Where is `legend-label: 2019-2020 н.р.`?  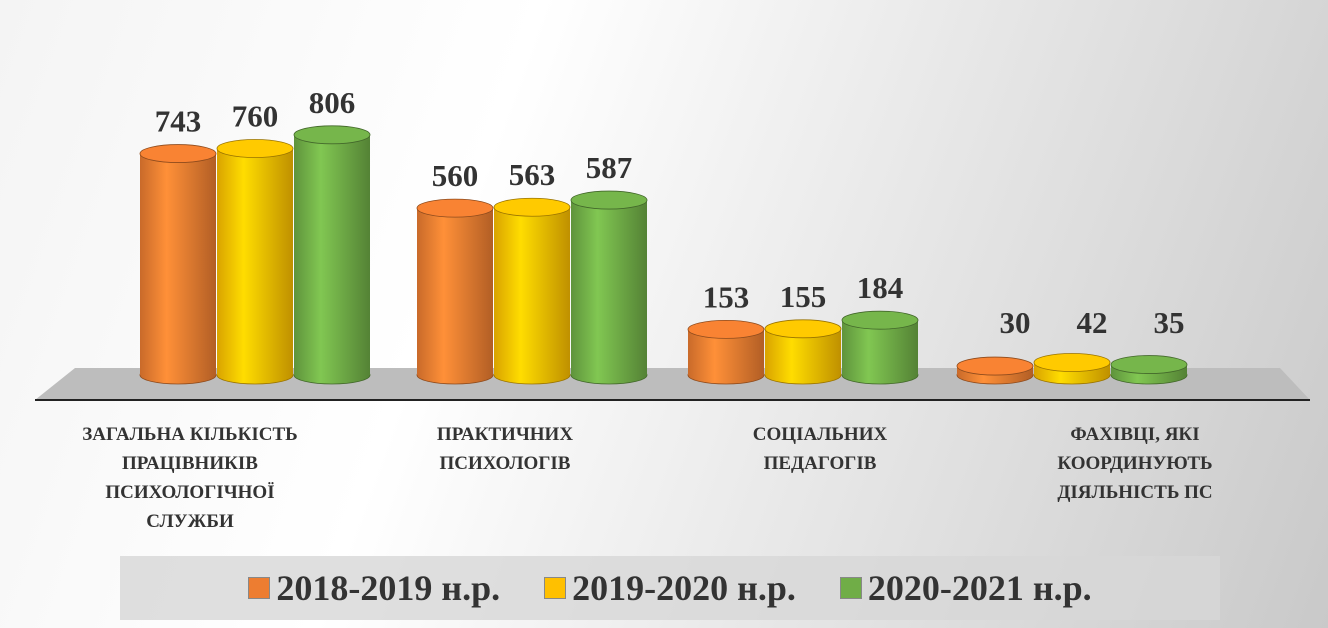 legend-label: 2019-2020 н.р. is located at coordinates (684, 588).